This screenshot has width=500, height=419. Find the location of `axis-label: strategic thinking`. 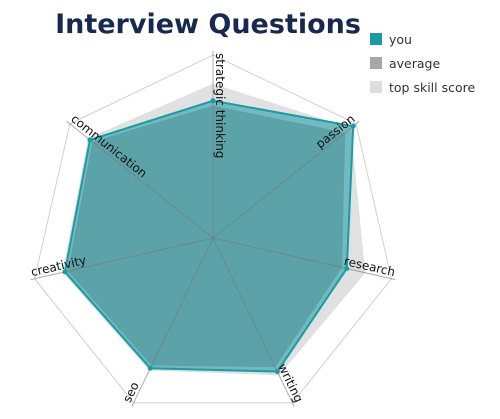

axis-label: strategic thinking is located at coordinates (220, 105).